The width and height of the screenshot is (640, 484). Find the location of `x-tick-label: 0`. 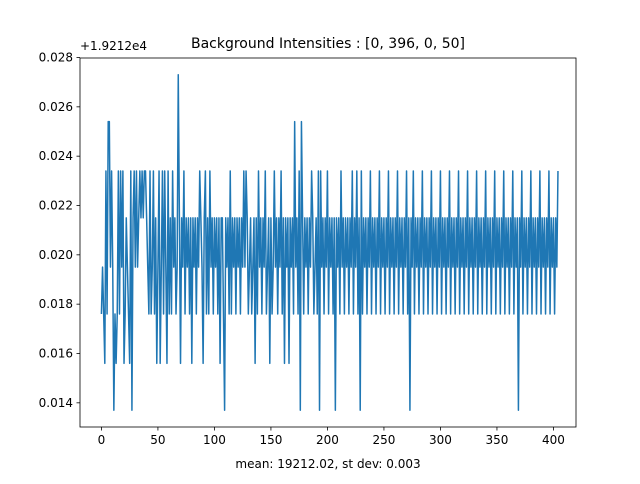

x-tick-label: 0 is located at coordinates (102, 440).